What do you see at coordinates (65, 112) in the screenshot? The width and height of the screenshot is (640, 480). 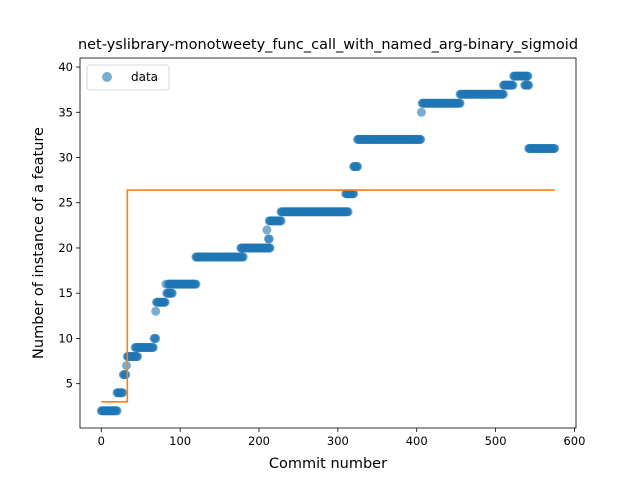 I see `y-tick-label: 35` at bounding box center [65, 112].